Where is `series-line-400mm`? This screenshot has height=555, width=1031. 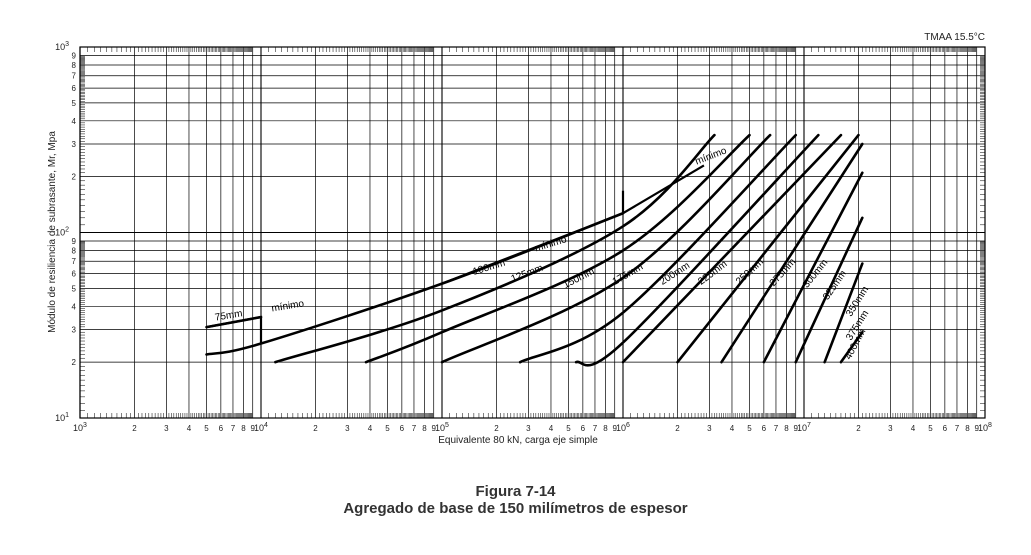 series-line-400mm is located at coordinates (851, 347).